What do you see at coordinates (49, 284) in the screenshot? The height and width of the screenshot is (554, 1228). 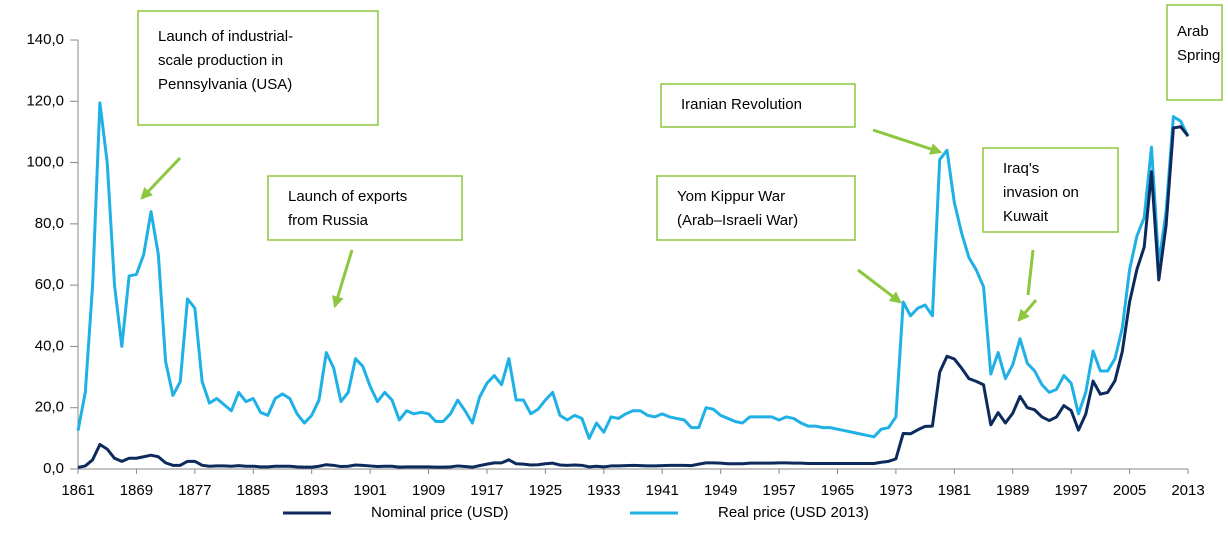 I see `y-tick-label: 60,0` at bounding box center [49, 284].